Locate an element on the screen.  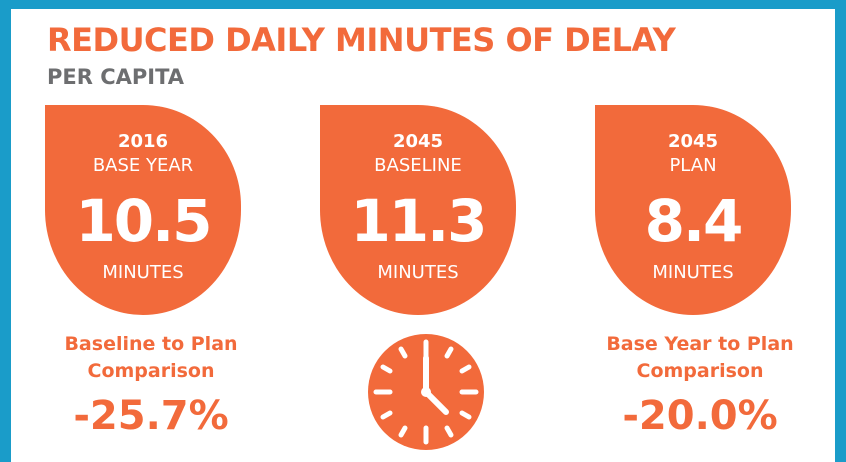
card: 2045 BASELINE 11.3 MINUTES is located at coordinates (418, 210).